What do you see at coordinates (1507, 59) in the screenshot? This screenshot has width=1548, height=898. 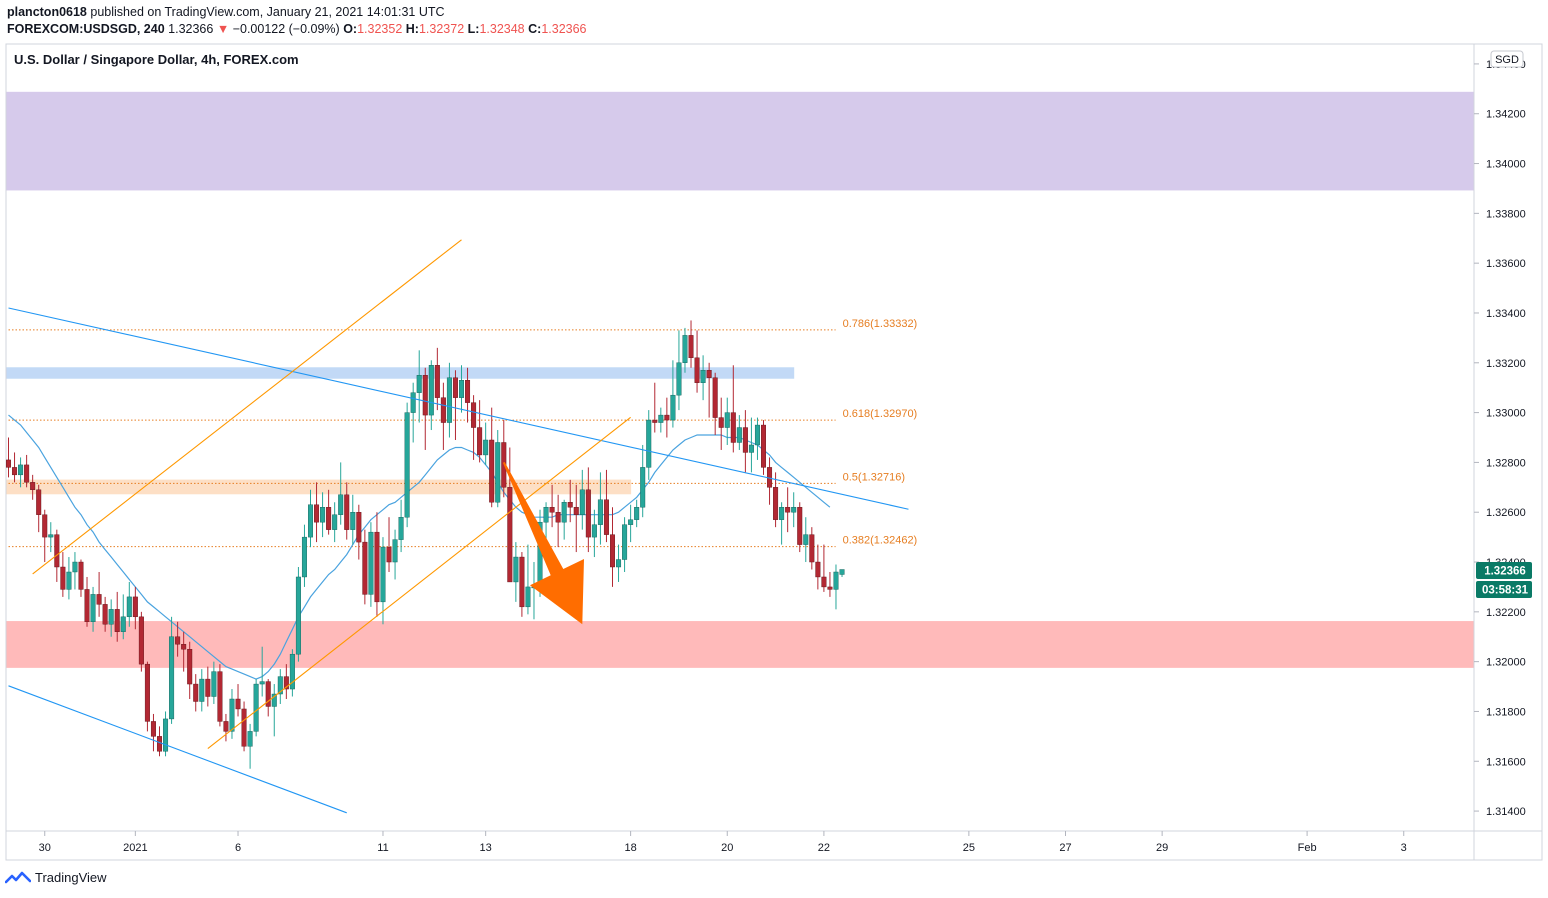 I see `currency-badge: SGD` at bounding box center [1507, 59].